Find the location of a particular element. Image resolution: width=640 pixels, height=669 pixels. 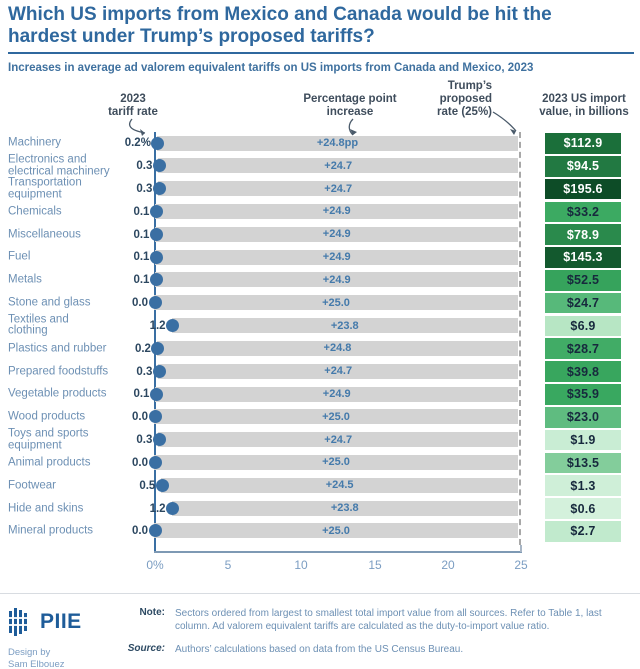

category-label: Toys and sports equipment is located at coordinates (48, 439).